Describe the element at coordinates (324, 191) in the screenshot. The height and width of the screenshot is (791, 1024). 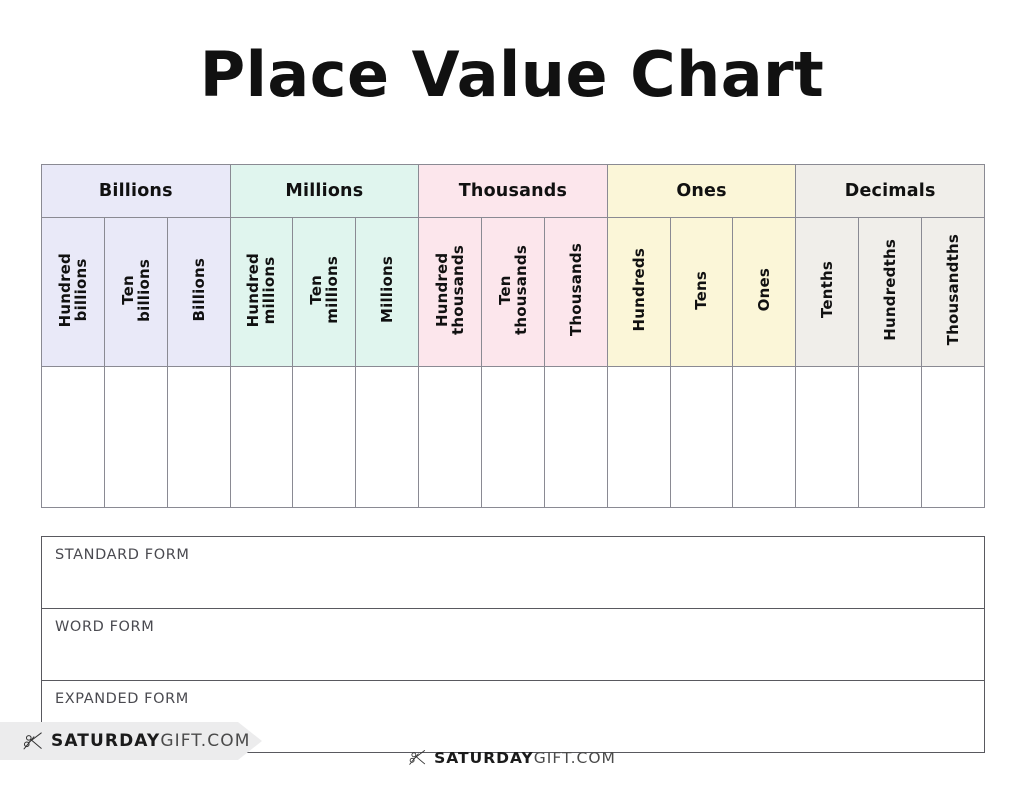
I see `group-header-millions: Millions` at that location.